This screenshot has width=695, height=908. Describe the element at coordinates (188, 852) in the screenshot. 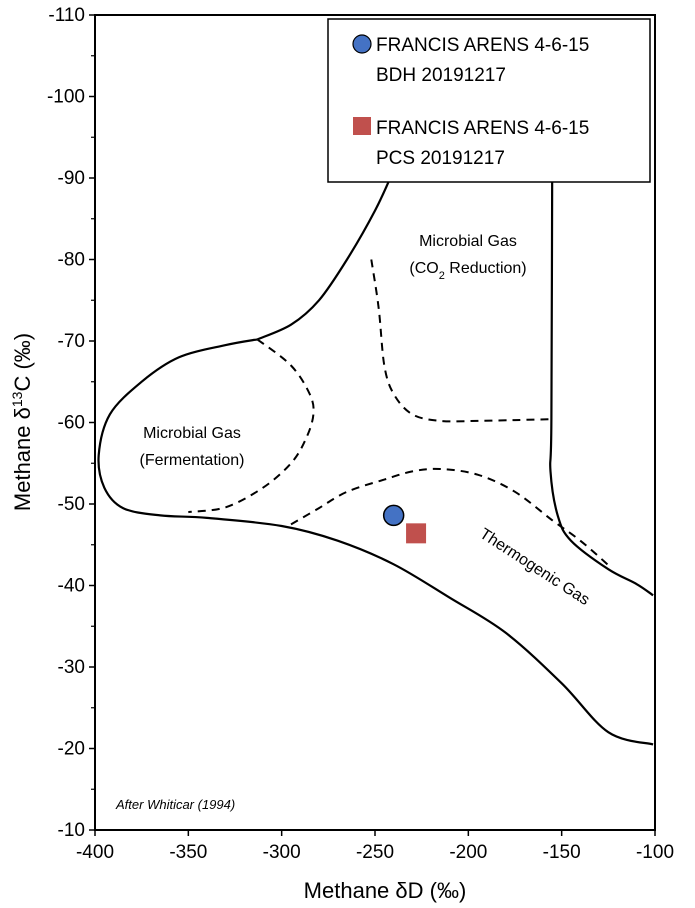

I see `x-tick-label: -350` at that location.